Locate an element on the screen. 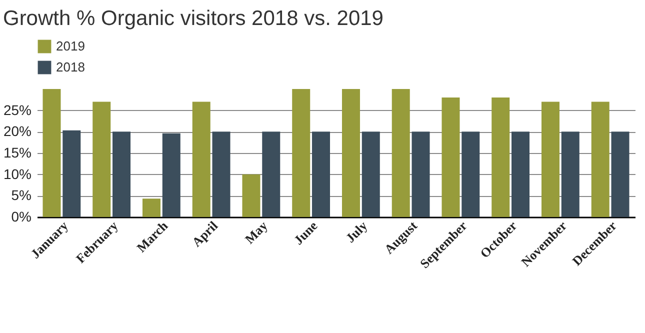 The image size is (645, 333). x-tick-label: May is located at coordinates (256, 232).